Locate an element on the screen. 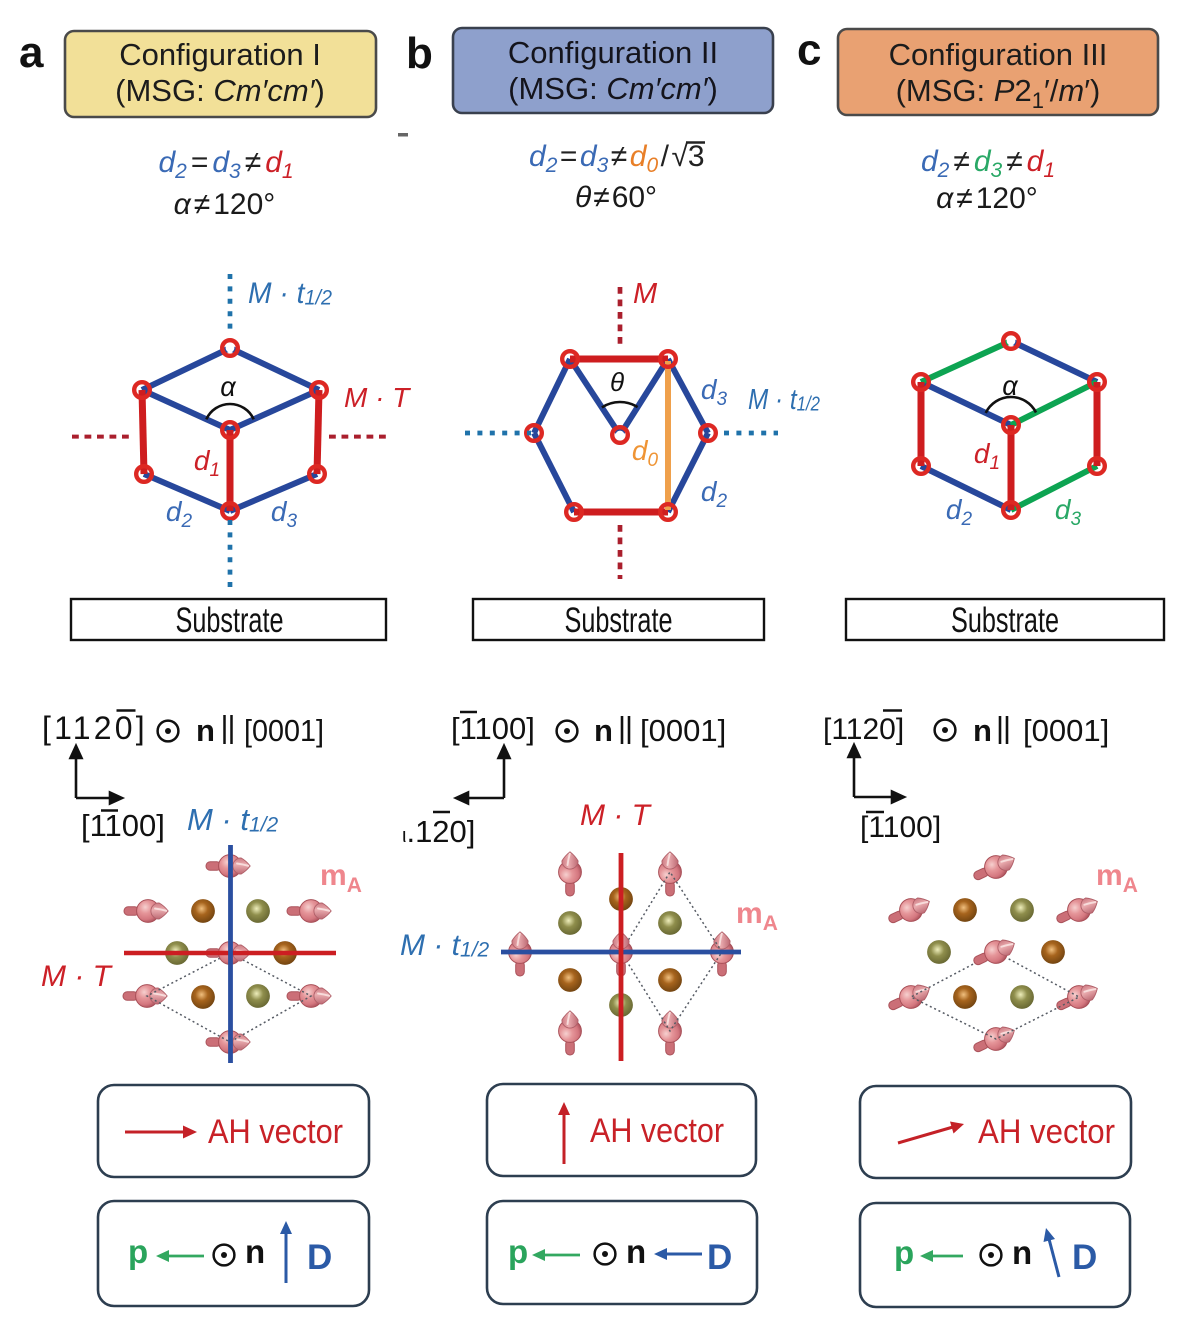 This screenshot has height=1334, width=1188. svg-text: d2=d3≠d0/√3 is located at coordinates (617, 158).